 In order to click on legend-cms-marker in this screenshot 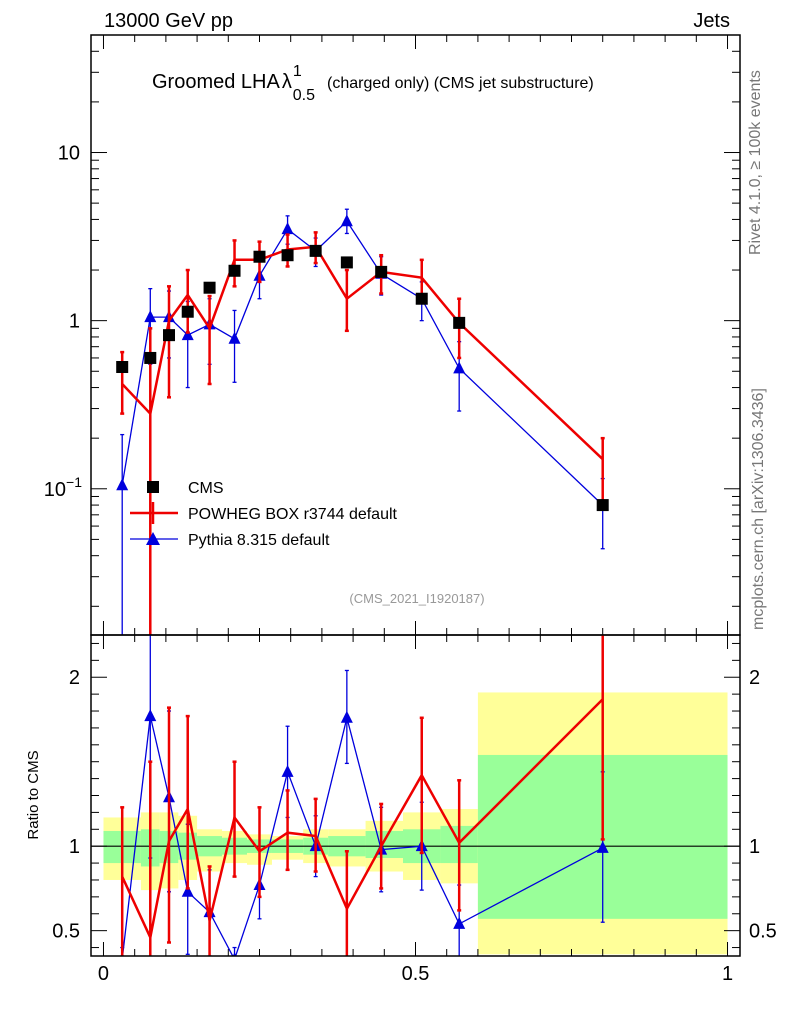, I will do `click(153, 487)`.